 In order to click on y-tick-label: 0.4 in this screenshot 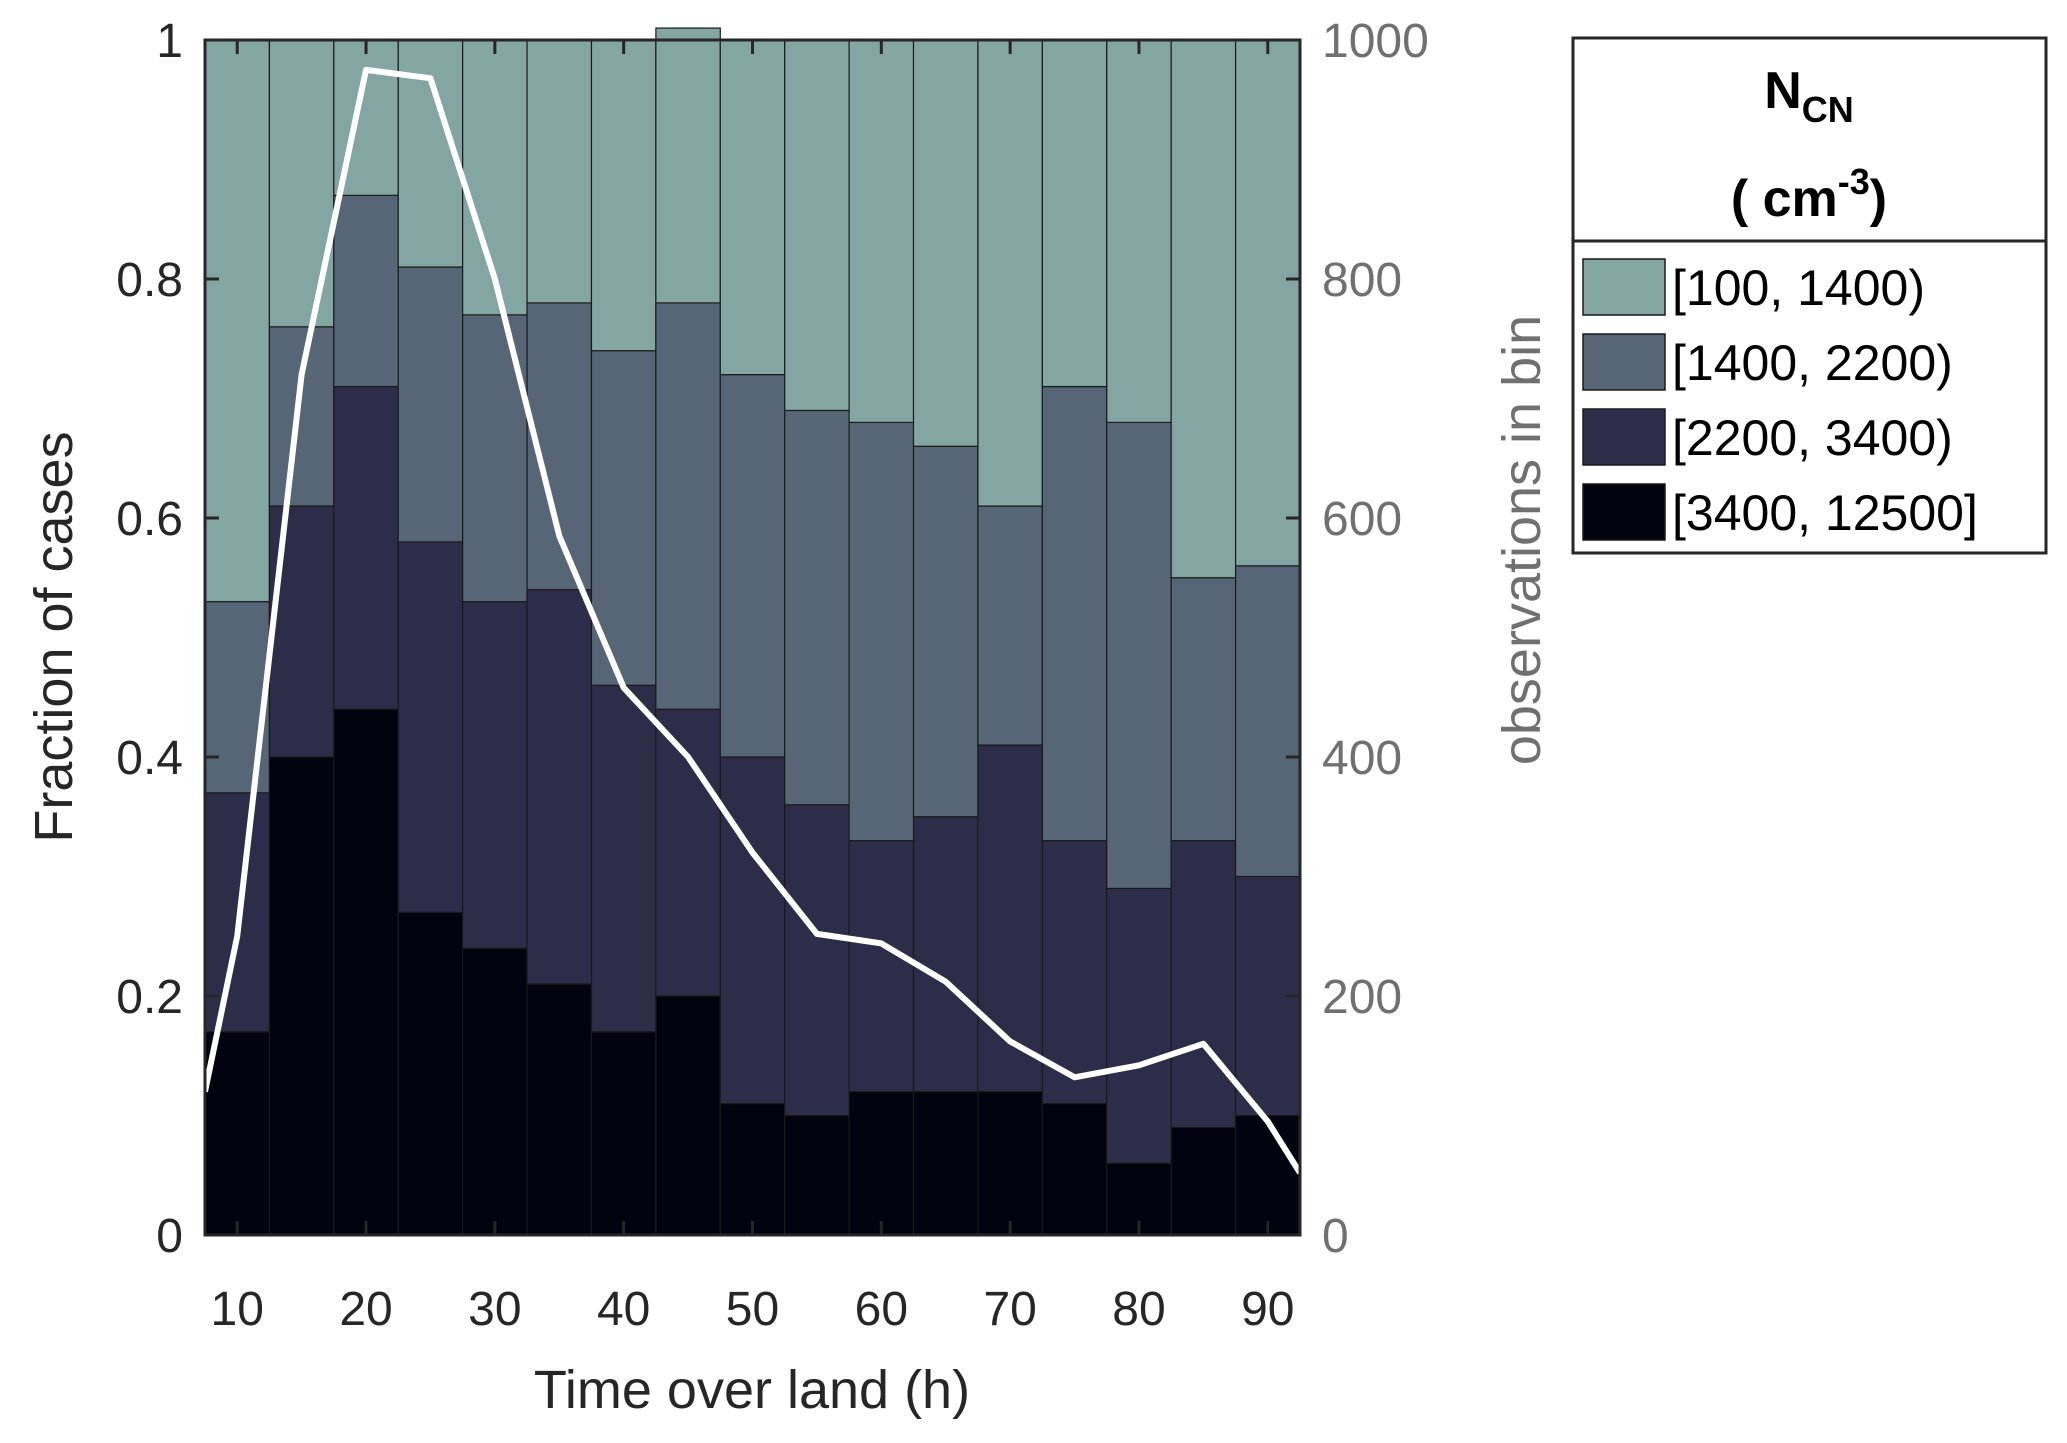, I will do `click(149, 758)`.